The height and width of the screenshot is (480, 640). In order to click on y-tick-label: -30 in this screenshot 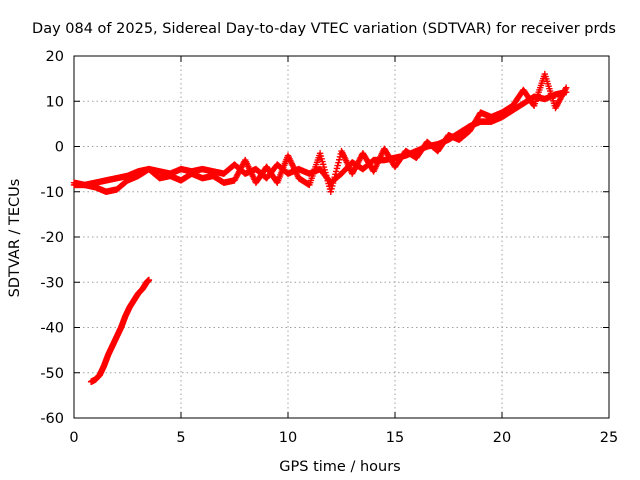, I will do `click(52, 283)`.